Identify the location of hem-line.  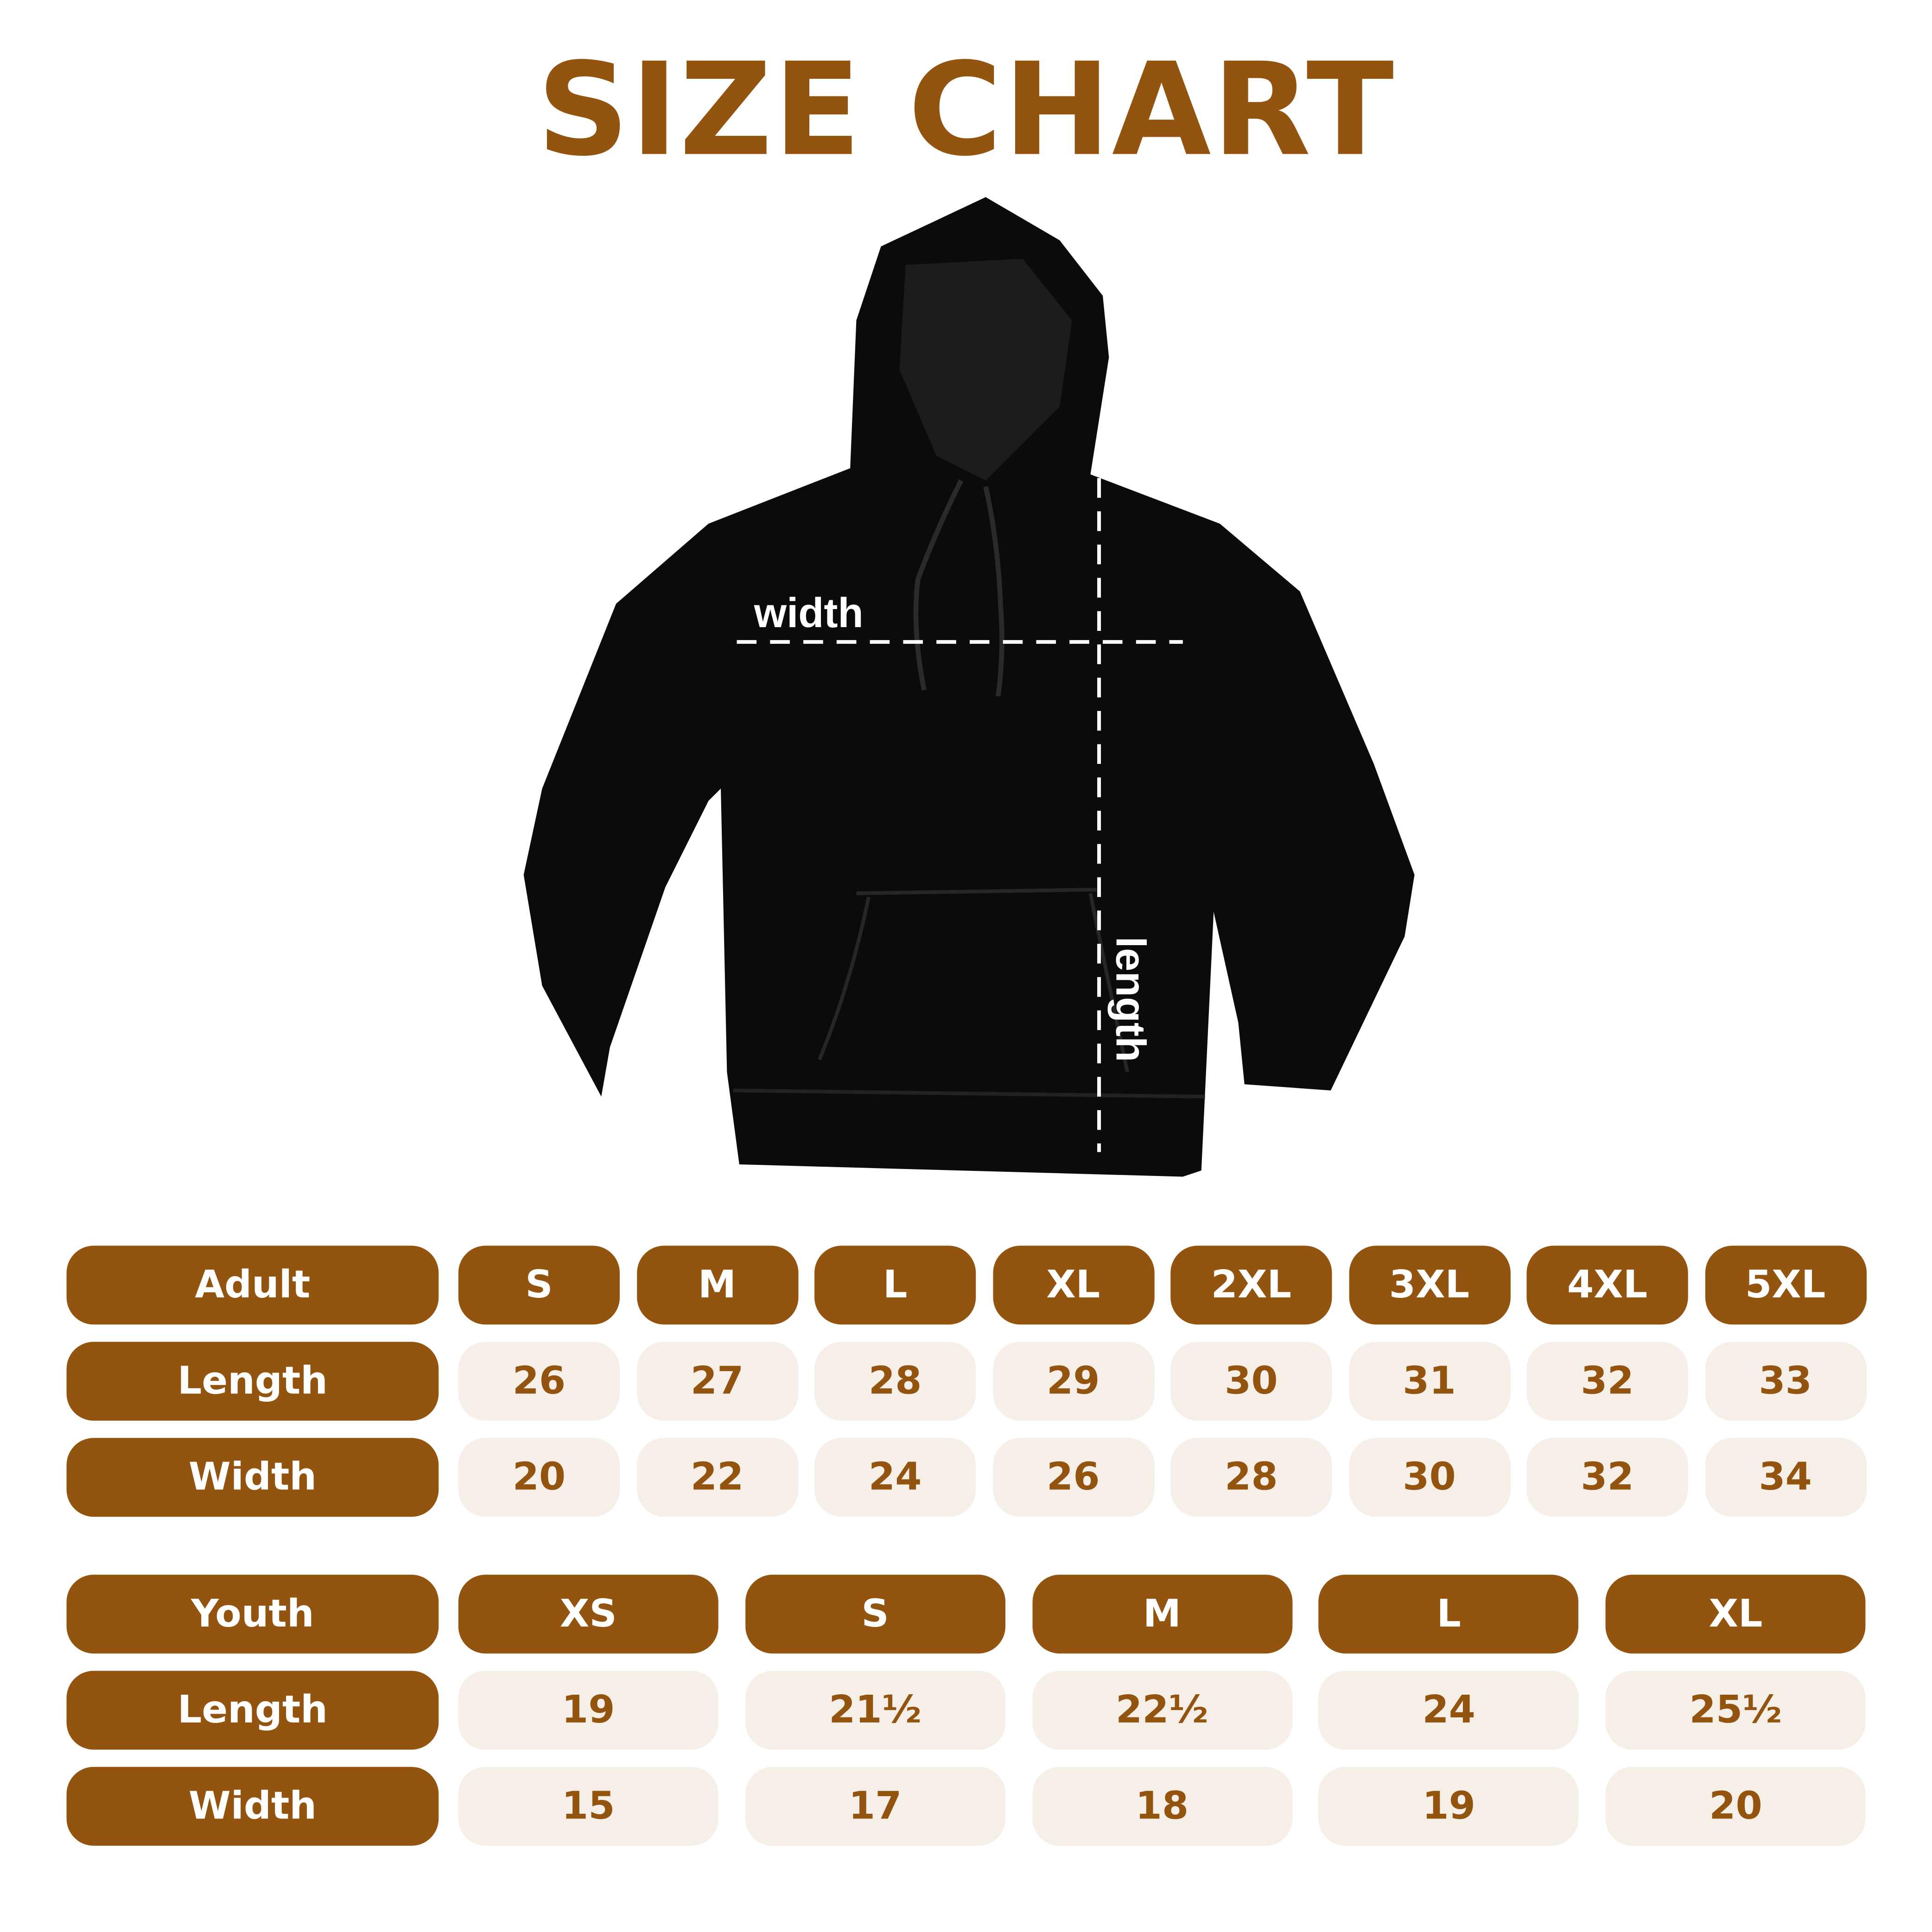
(969, 1093).